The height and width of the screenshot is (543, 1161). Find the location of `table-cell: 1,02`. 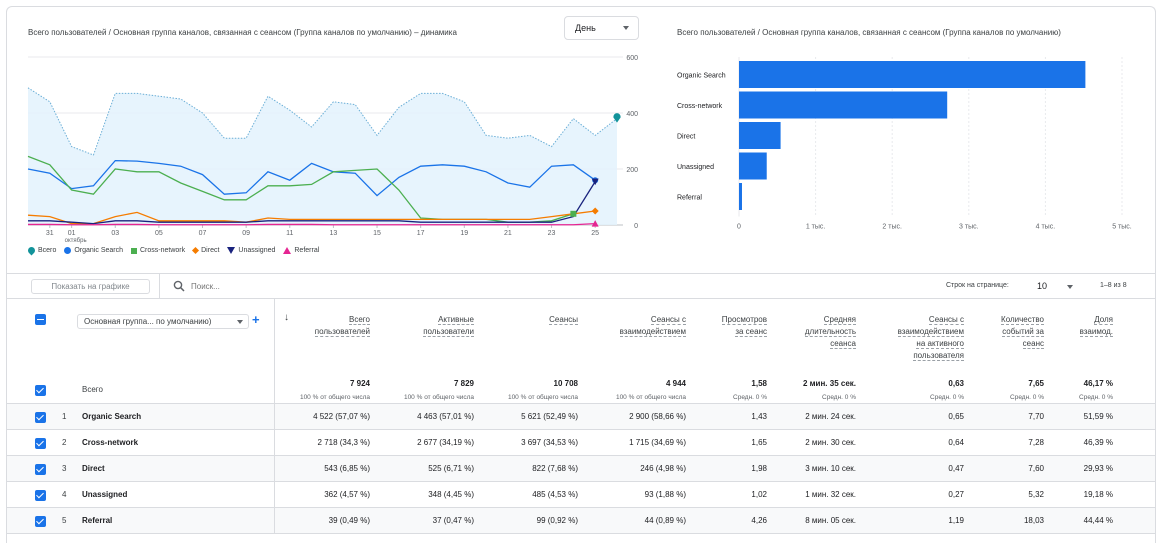

table-cell: 1,02 is located at coordinates (759, 494).